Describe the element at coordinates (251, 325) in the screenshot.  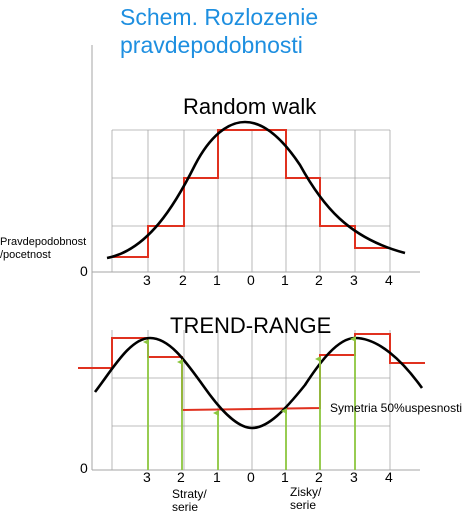
I see `bottom-panel-heading: TREND-RANGE` at that location.